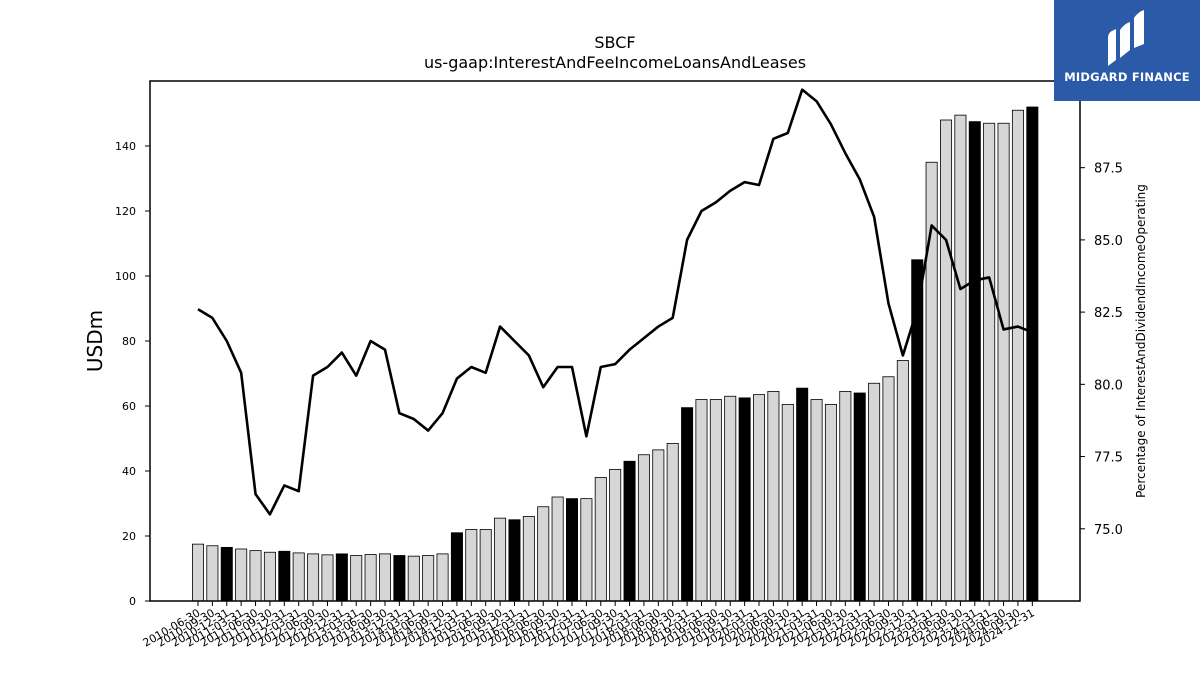 This screenshot has width=1200, height=675. I want to click on y-left-tick-label: 20, so click(129, 536).